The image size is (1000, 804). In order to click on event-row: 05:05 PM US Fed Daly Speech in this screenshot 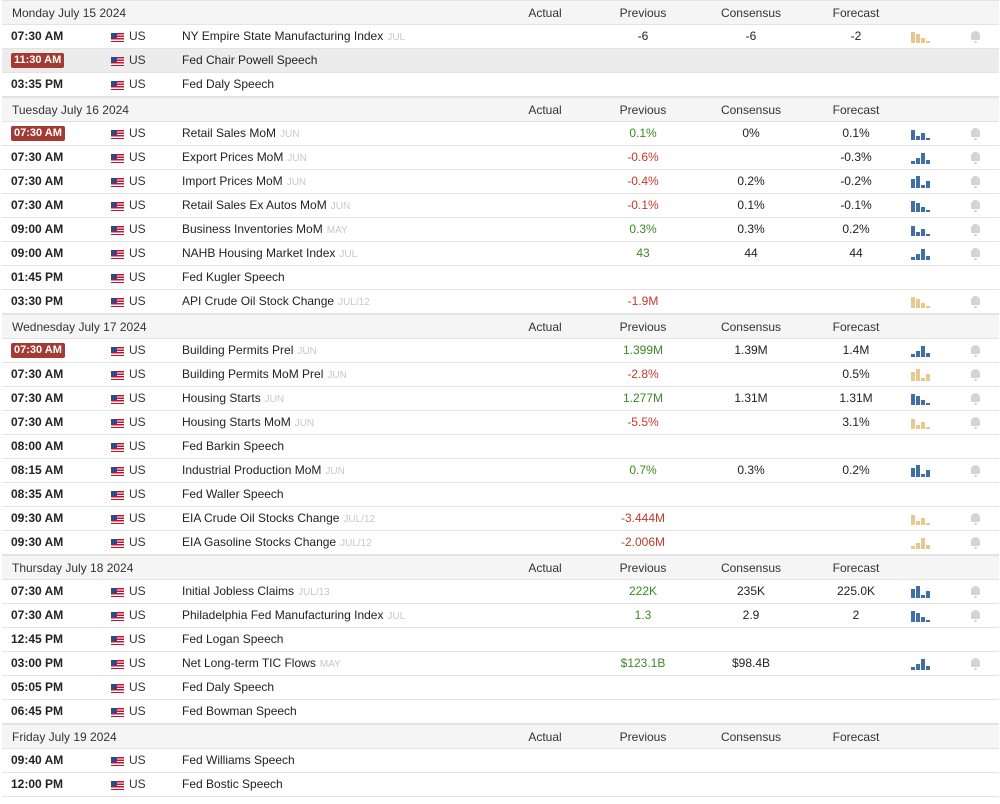, I will do `click(500, 688)`.